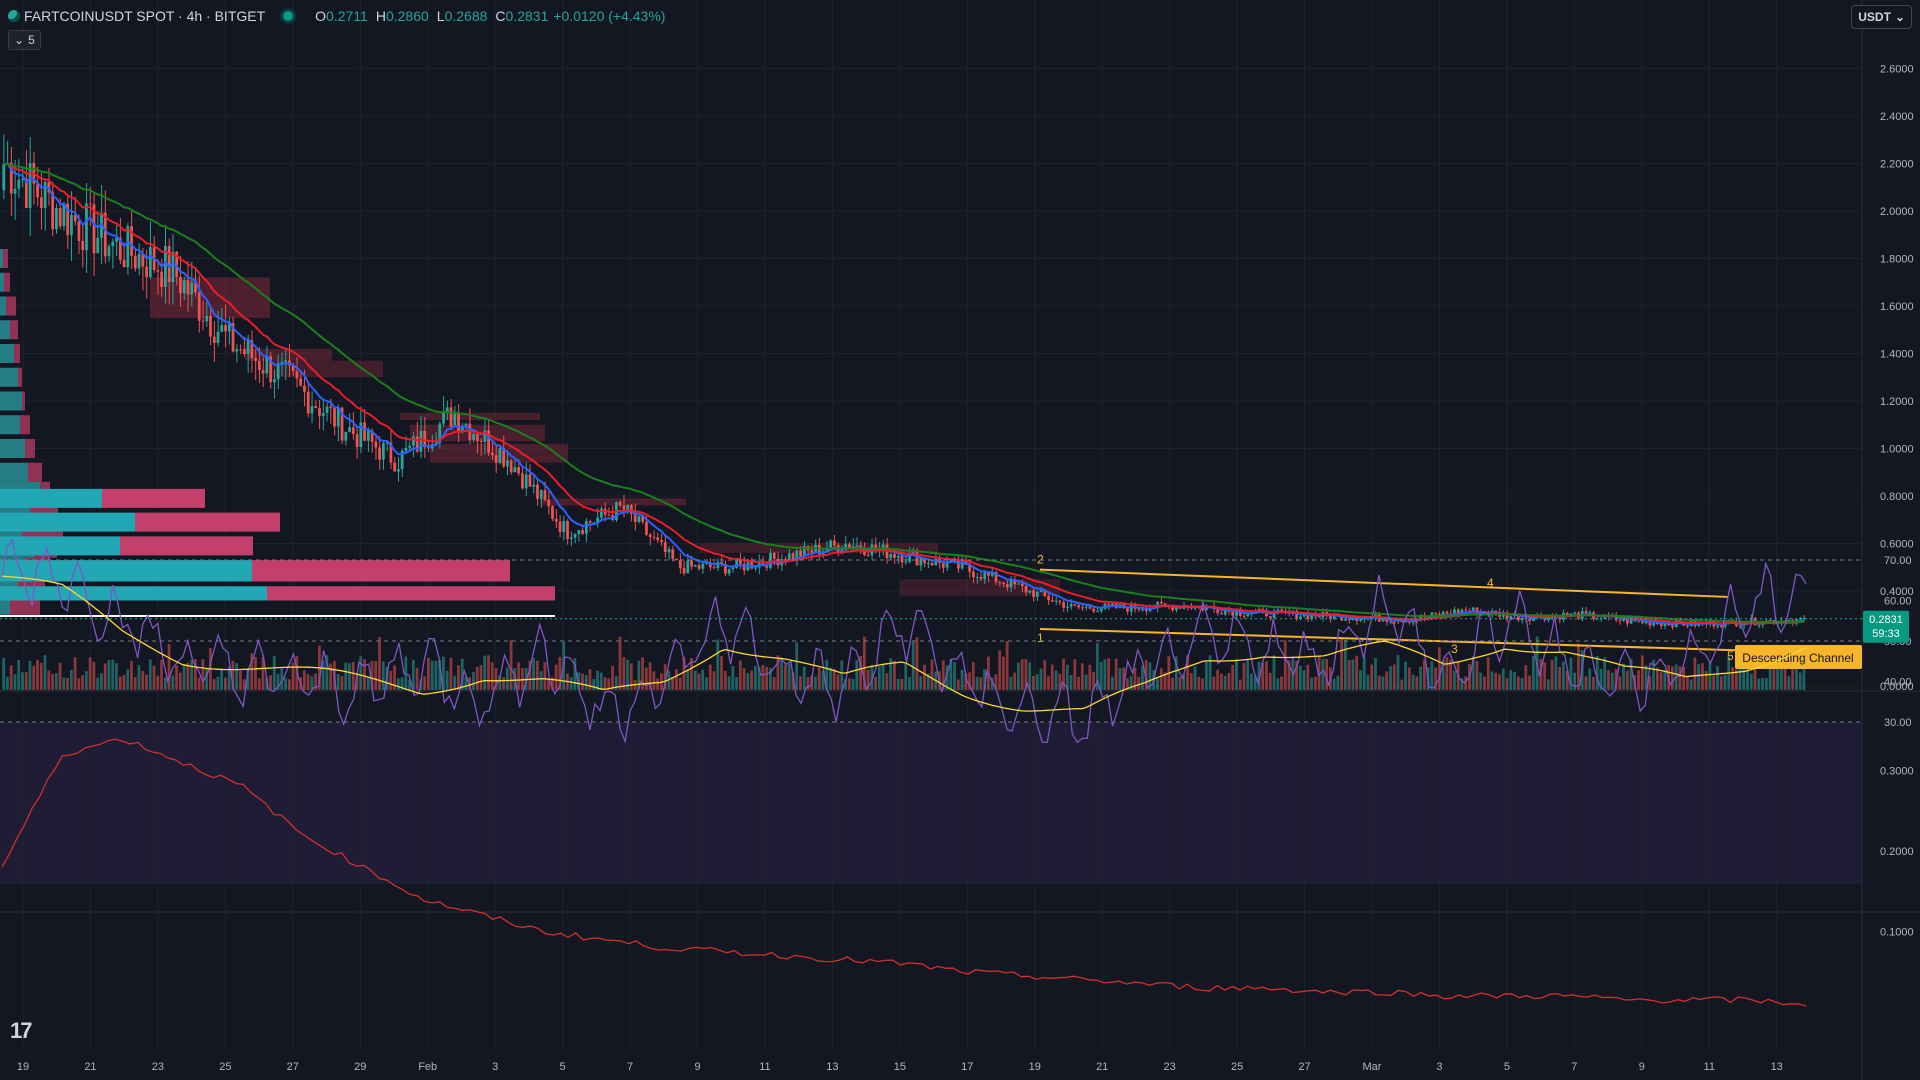 The width and height of the screenshot is (1920, 1080). I want to click on bar-countdown: 59:33, so click(1886, 634).